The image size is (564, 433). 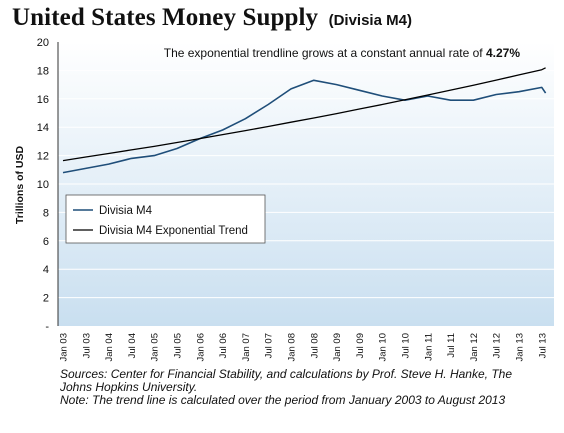 What do you see at coordinates (428, 347) in the screenshot?
I see `x-tick-label-16: Jan 11` at bounding box center [428, 347].